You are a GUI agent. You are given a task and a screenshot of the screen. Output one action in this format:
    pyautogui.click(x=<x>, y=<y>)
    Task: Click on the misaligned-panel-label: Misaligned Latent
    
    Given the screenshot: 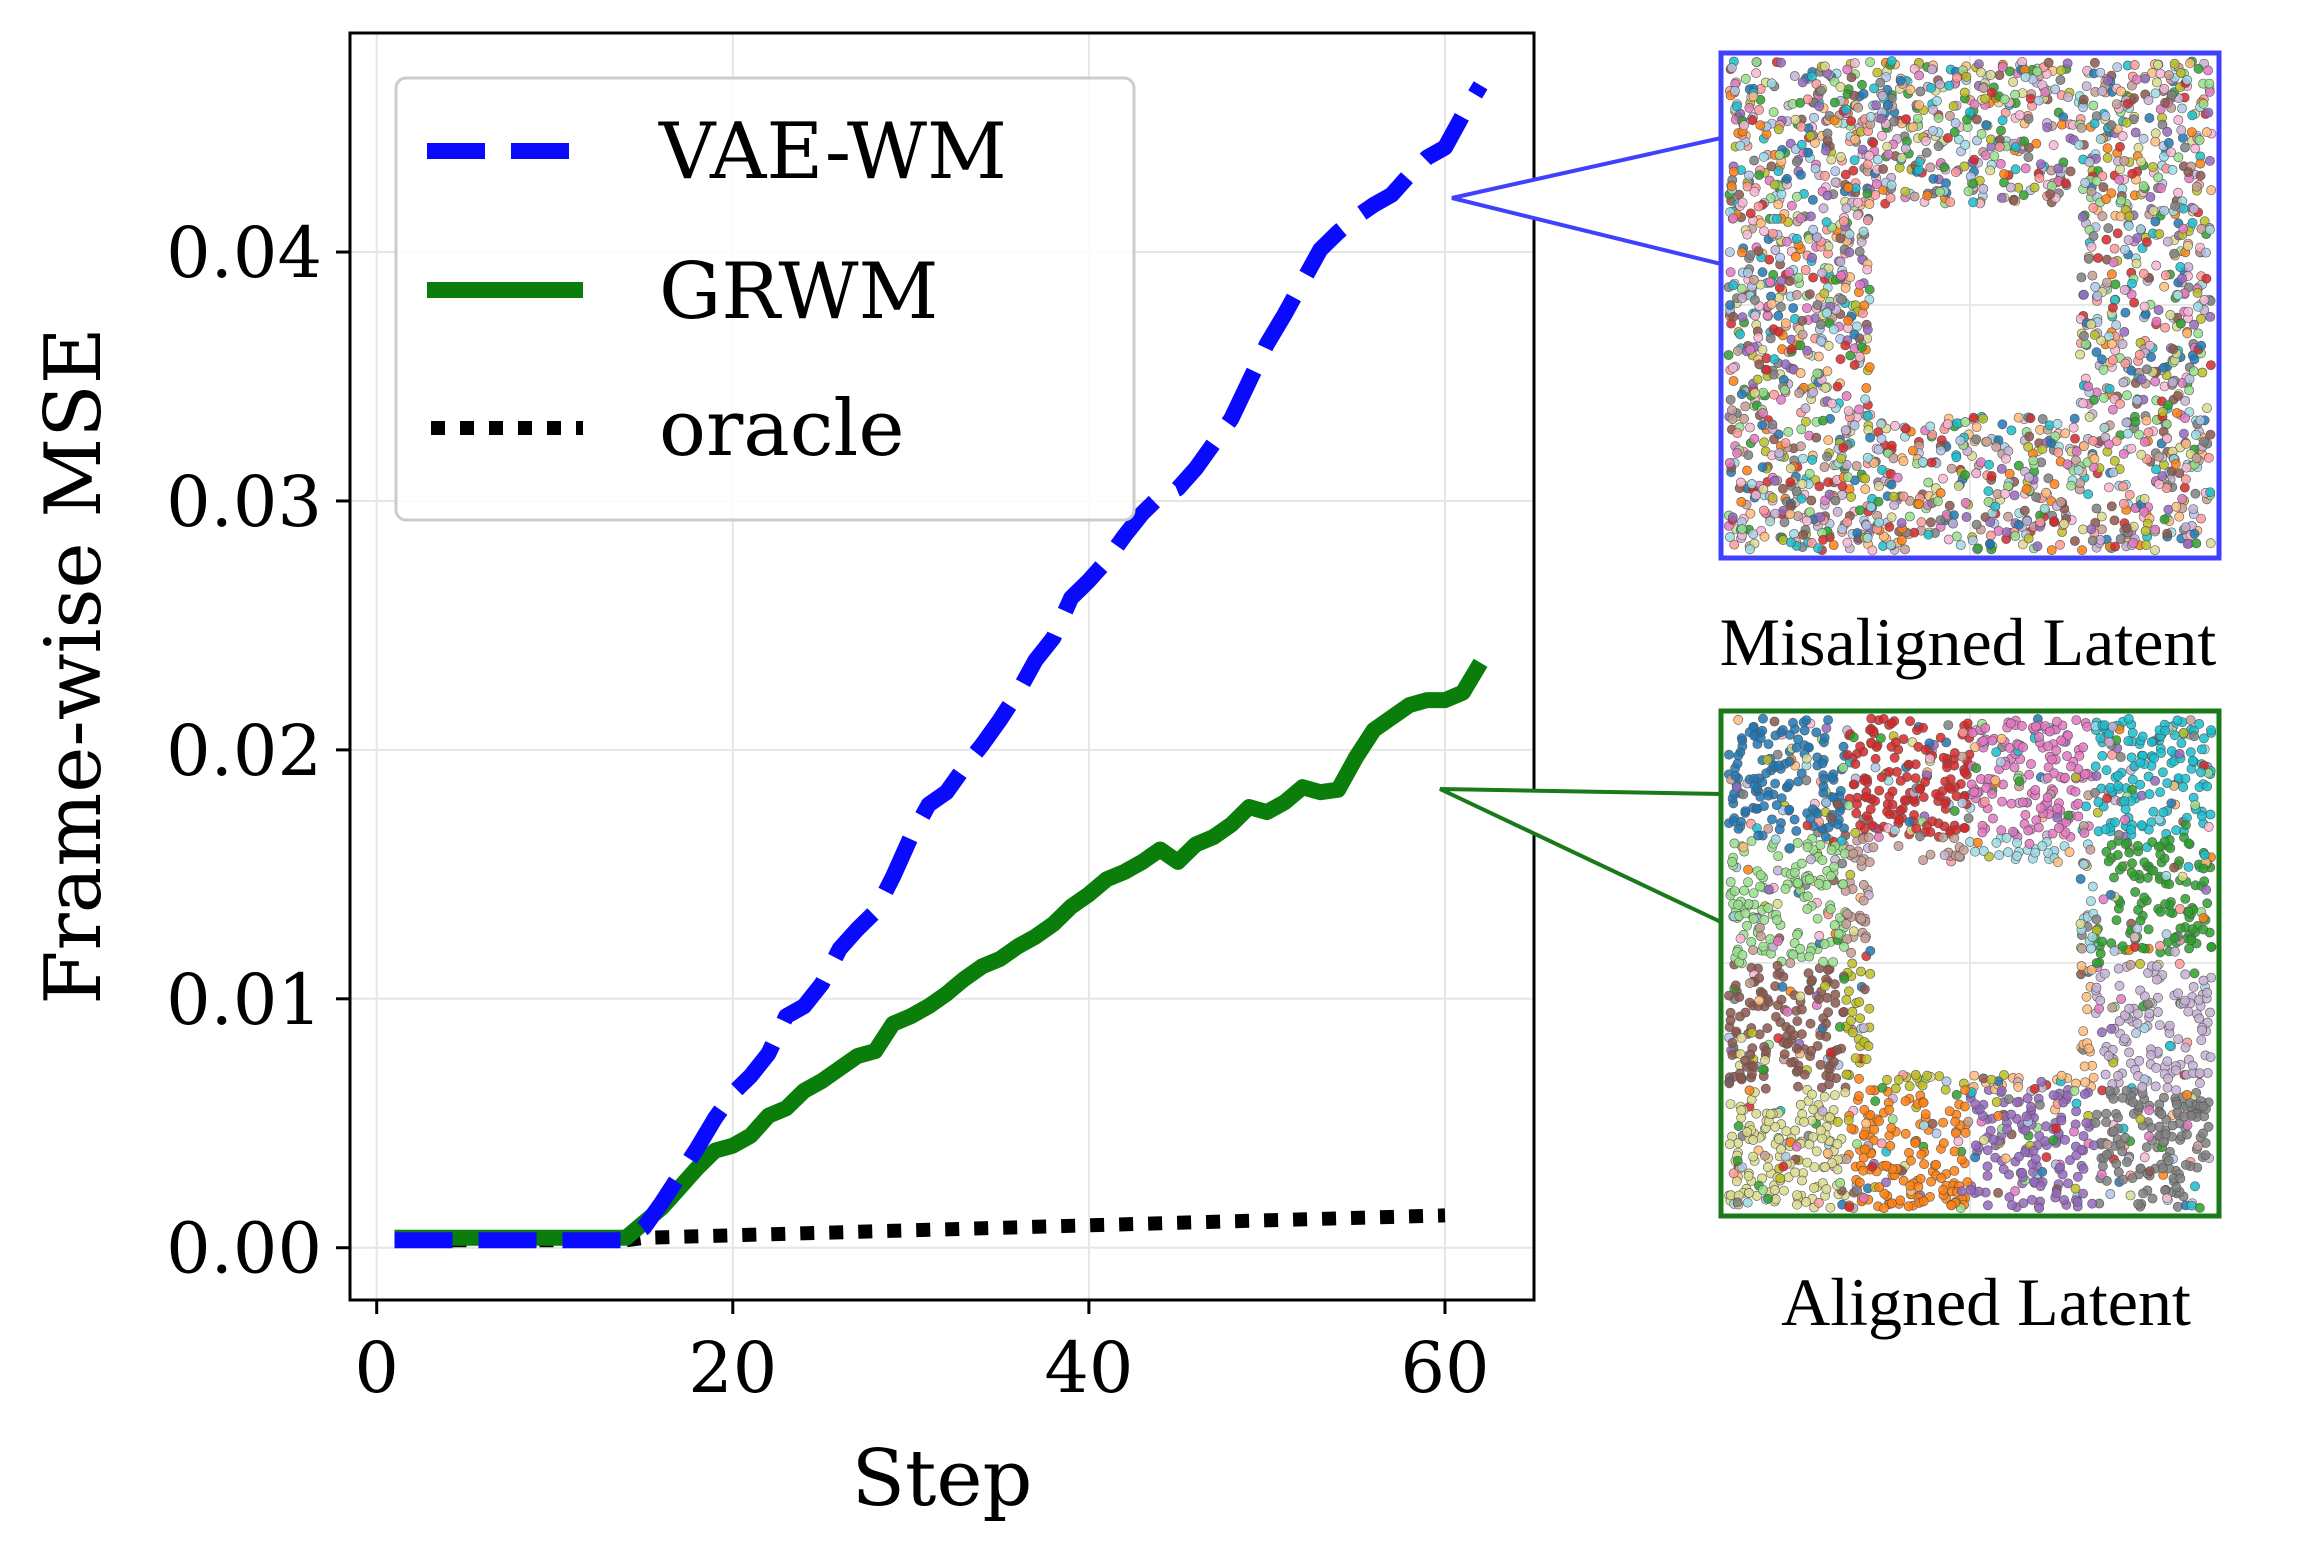 What is the action you would take?
    pyautogui.click(x=1968, y=642)
    